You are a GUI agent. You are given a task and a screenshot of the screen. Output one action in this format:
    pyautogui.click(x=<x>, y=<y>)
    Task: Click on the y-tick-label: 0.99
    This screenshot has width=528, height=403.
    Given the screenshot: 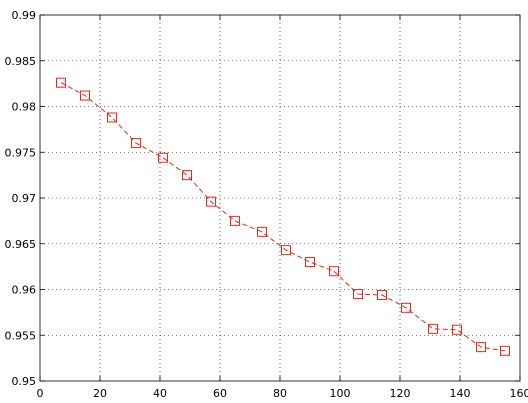 What is the action you would take?
    pyautogui.click(x=24, y=15)
    